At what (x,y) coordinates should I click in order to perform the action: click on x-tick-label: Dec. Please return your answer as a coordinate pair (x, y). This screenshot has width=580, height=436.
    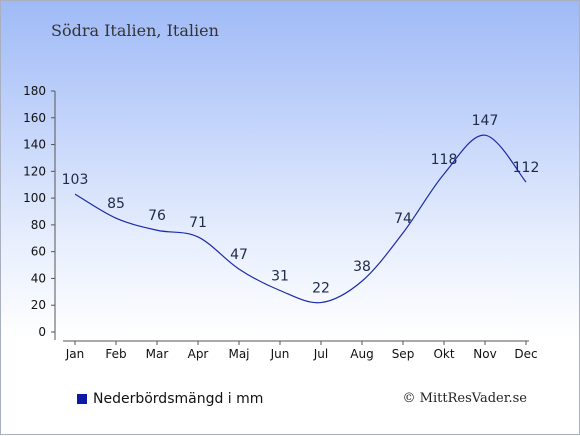
    Looking at the image, I should click on (525, 354).